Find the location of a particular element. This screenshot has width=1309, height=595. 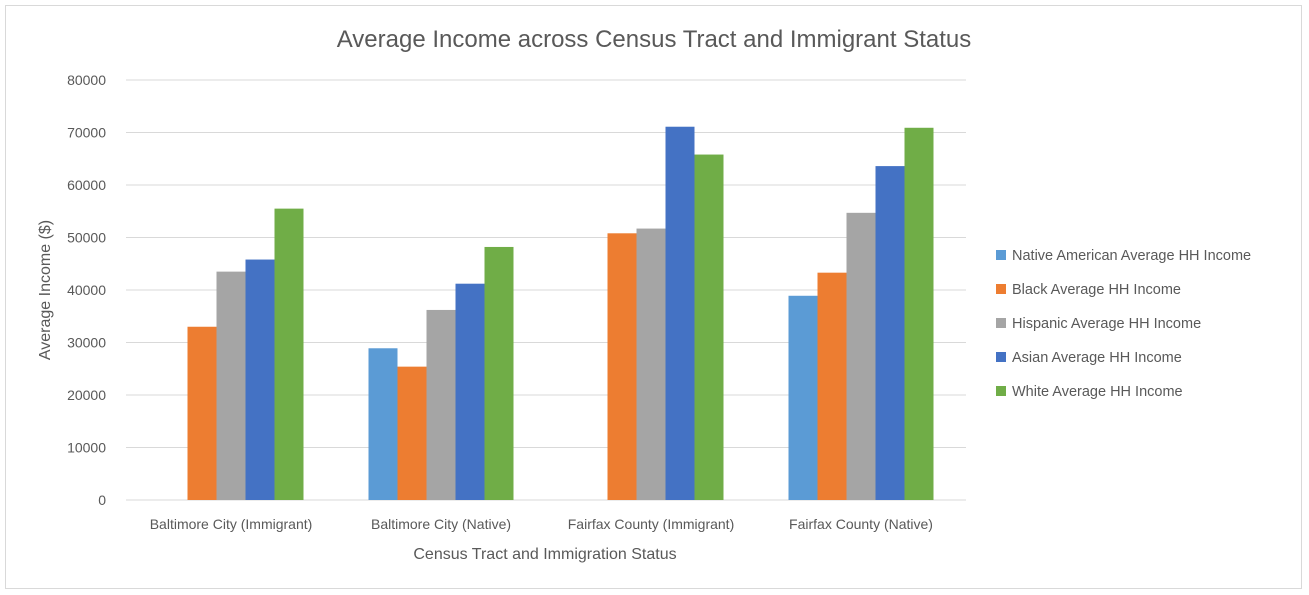

y-tick-label: 0 is located at coordinates (102, 500).